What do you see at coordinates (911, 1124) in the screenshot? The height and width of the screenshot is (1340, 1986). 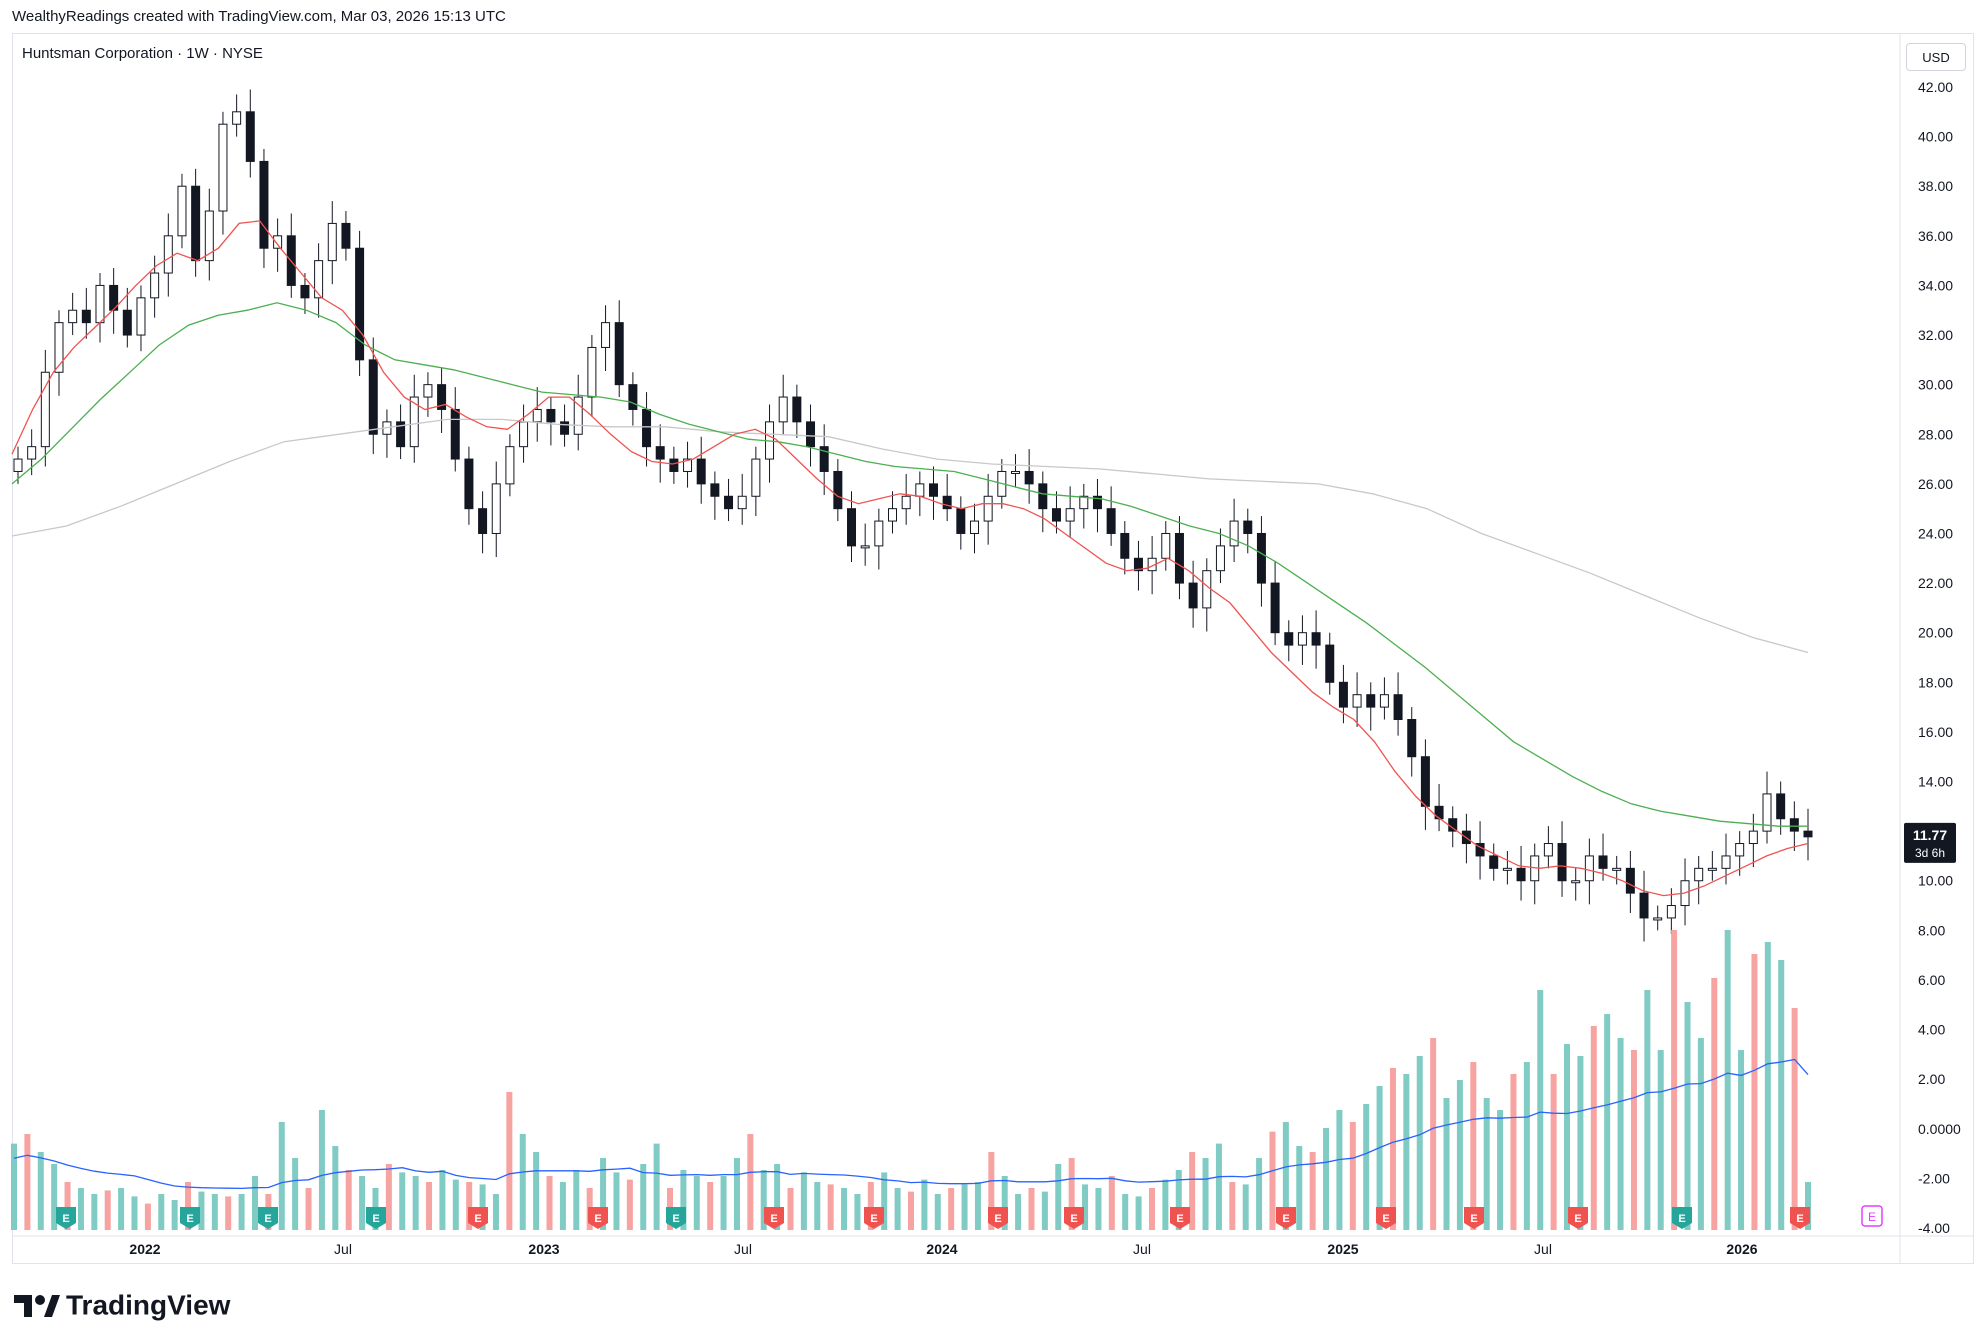 I see `volume-ma-line` at bounding box center [911, 1124].